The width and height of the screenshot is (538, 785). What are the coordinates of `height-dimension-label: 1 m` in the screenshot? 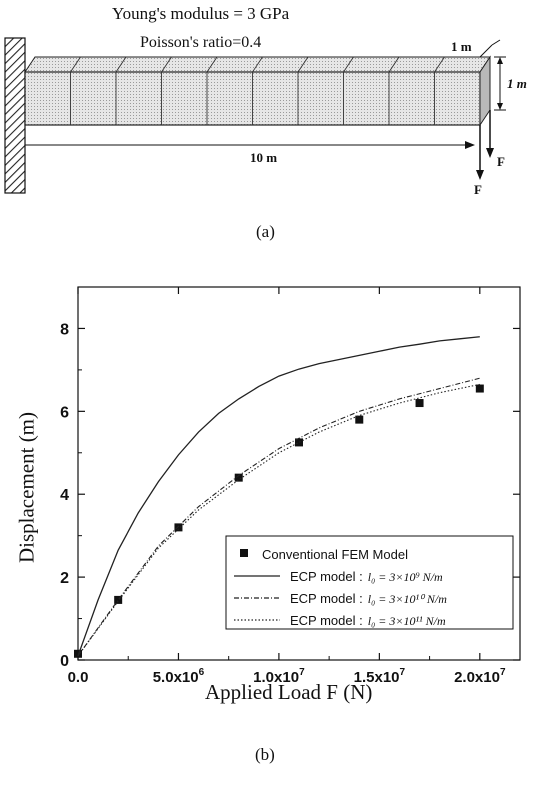 It's located at (517, 83).